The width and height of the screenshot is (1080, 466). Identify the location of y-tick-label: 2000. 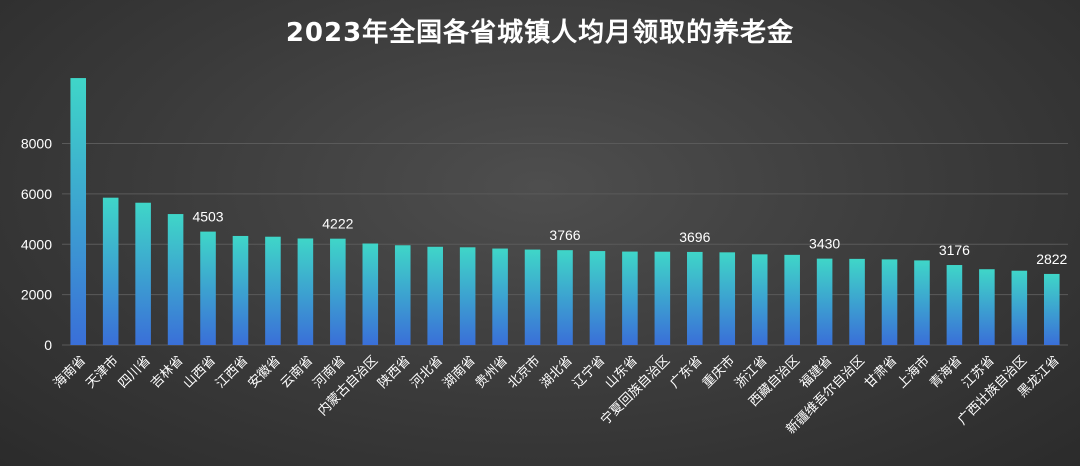
(36, 295).